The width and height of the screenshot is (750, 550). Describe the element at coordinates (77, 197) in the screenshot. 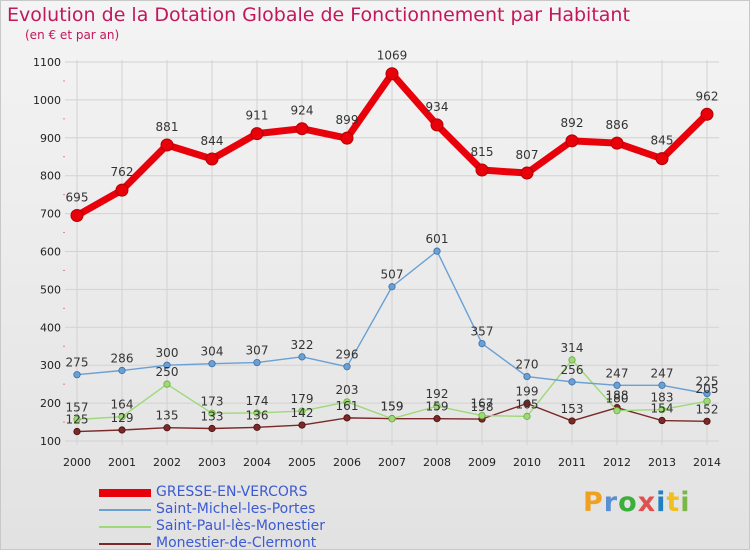

I see `data-label: 695` at that location.